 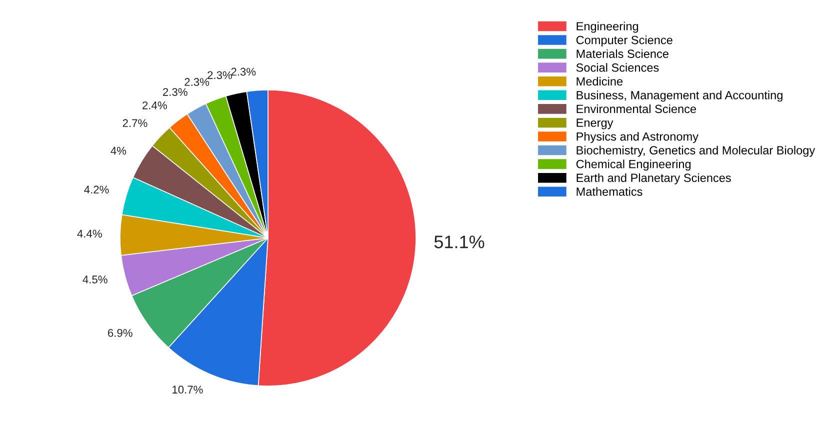 I want to click on legend-label: Medicine, so click(x=599, y=81).